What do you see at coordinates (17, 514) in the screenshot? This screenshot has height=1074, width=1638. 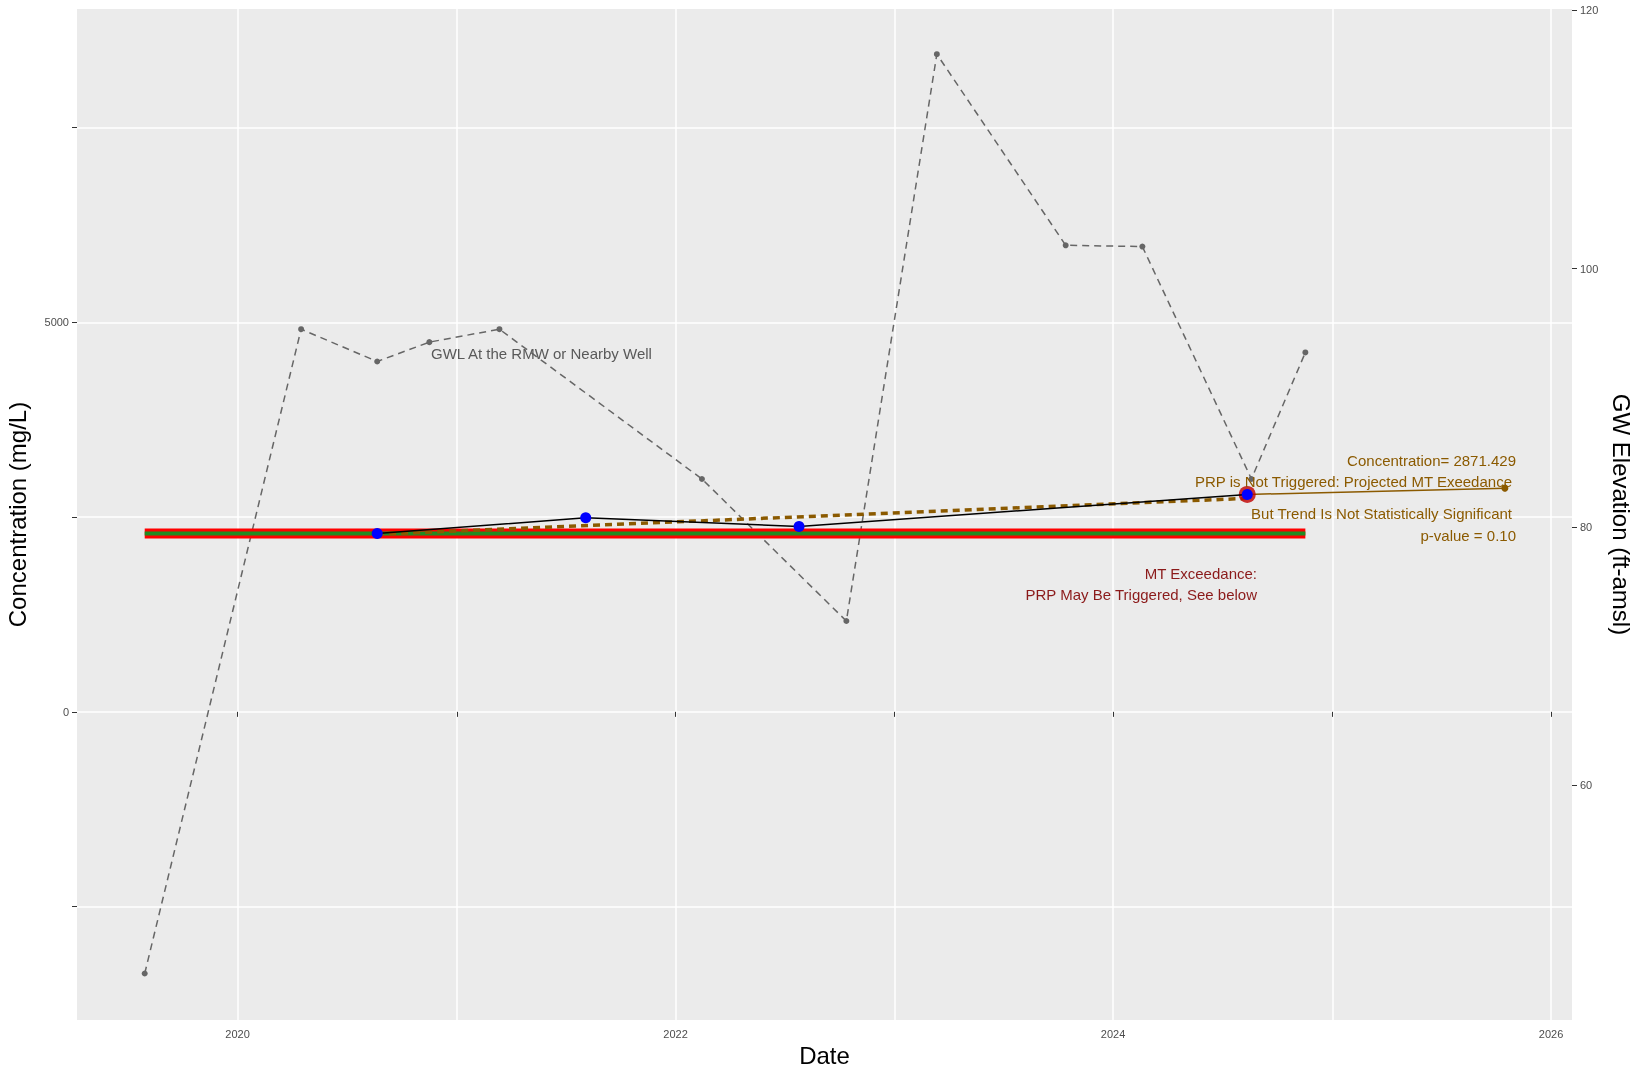 I see `y-axis-title: Concentration (mg/L)` at bounding box center [17, 514].